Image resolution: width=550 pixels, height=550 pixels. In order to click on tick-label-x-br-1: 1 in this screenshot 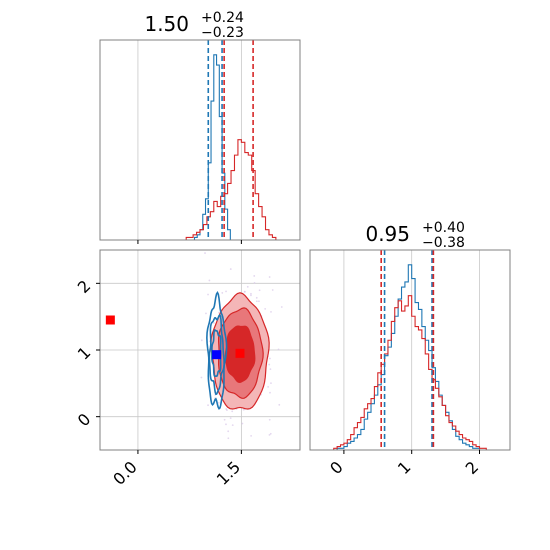, I will do `click(404, 467)`.